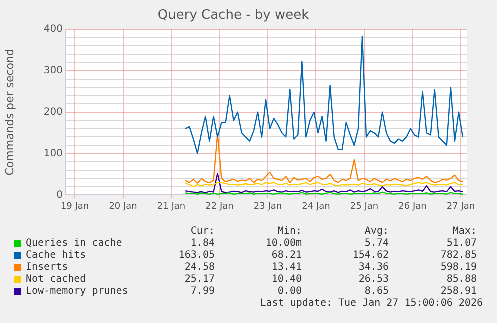  Describe the element at coordinates (376, 292) in the screenshot. I see `text: 8.65` at that location.